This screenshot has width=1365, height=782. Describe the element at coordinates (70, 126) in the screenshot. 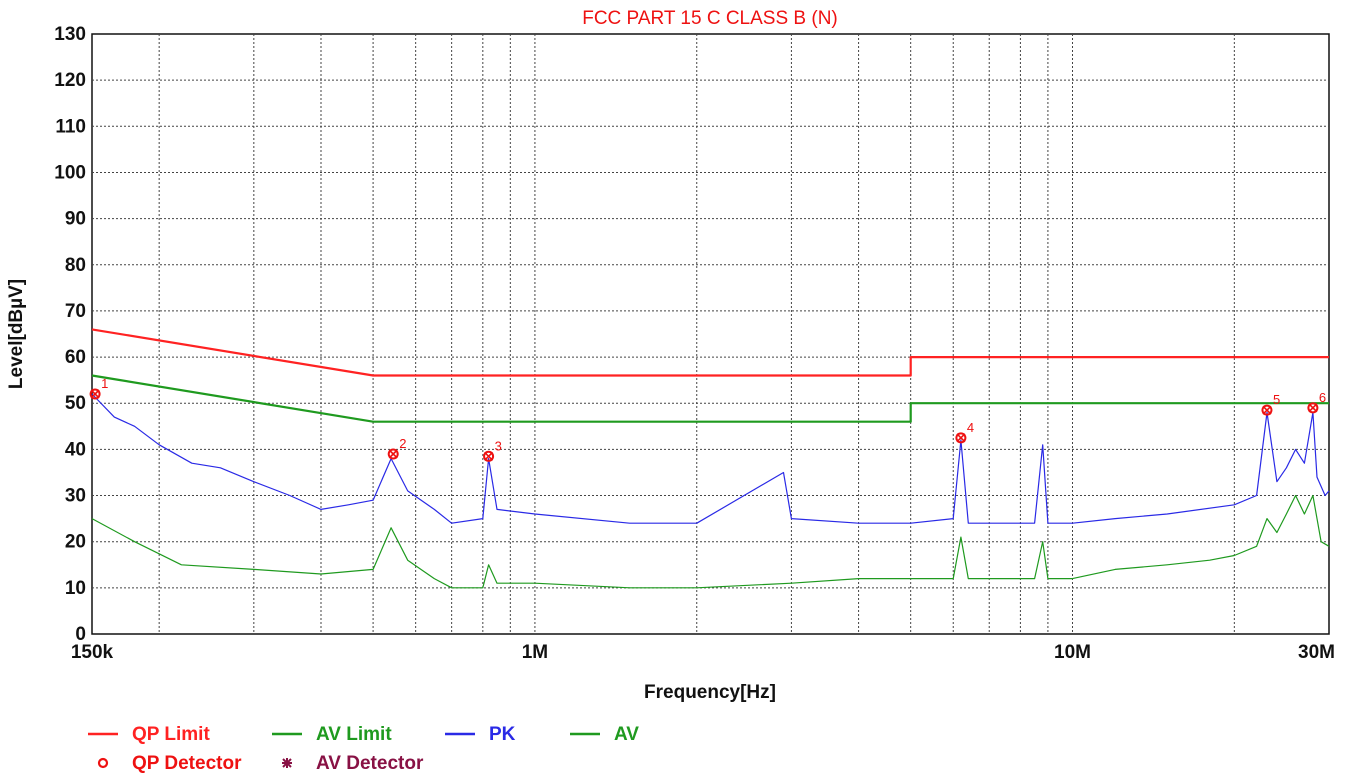

I see `y-tick-label: 110` at that location.